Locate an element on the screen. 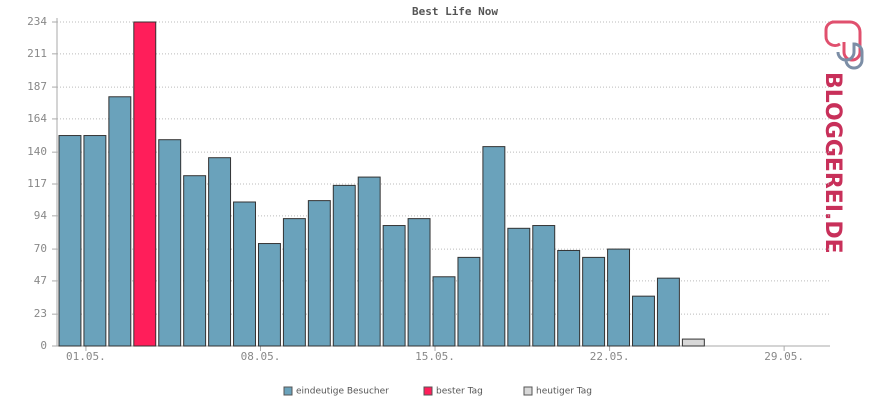  x-tick-label: 22.05. is located at coordinates (610, 356).